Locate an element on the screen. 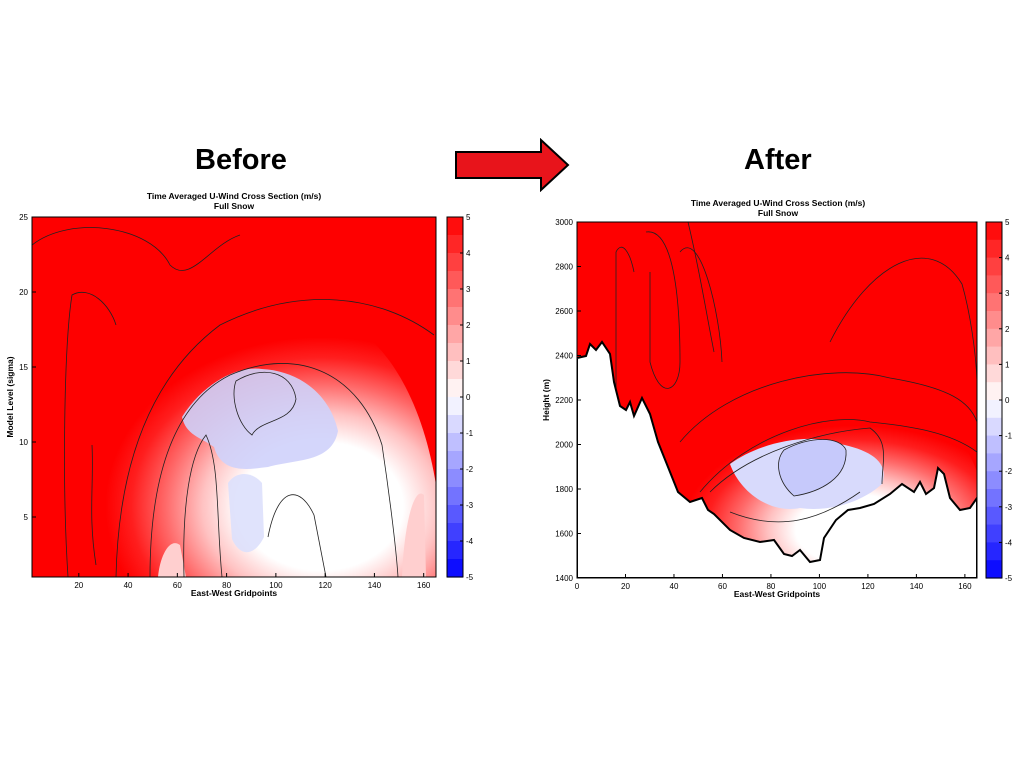 Image resolution: width=1024 pixels, height=768 pixels. y-tick-label: 1400 is located at coordinates (564, 578).